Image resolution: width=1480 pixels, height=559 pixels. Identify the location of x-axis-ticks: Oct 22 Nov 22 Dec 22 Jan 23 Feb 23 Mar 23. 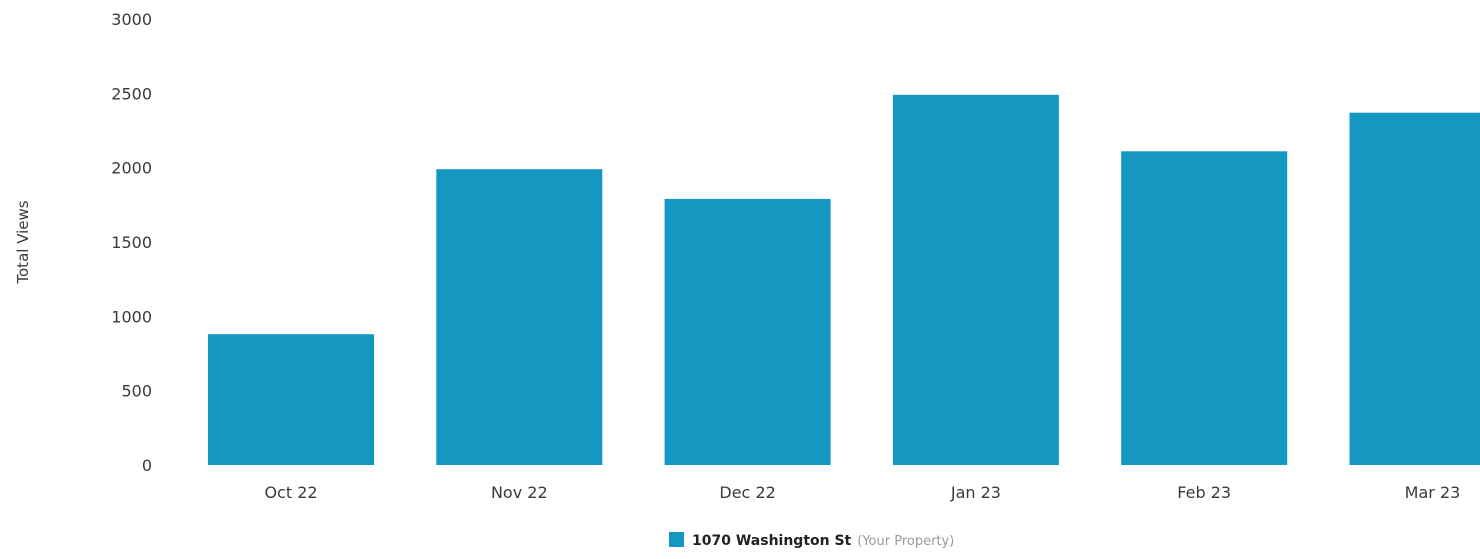
(862, 492).